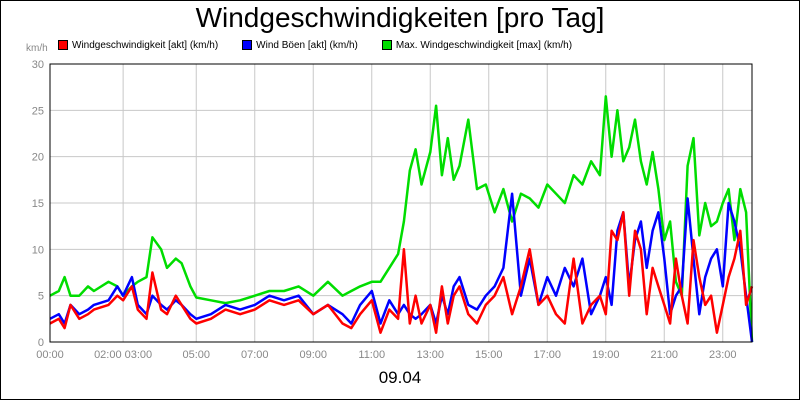 The height and width of the screenshot is (400, 800). Describe the element at coordinates (38, 158) in the screenshot. I see `y-tick-label: 20` at that location.